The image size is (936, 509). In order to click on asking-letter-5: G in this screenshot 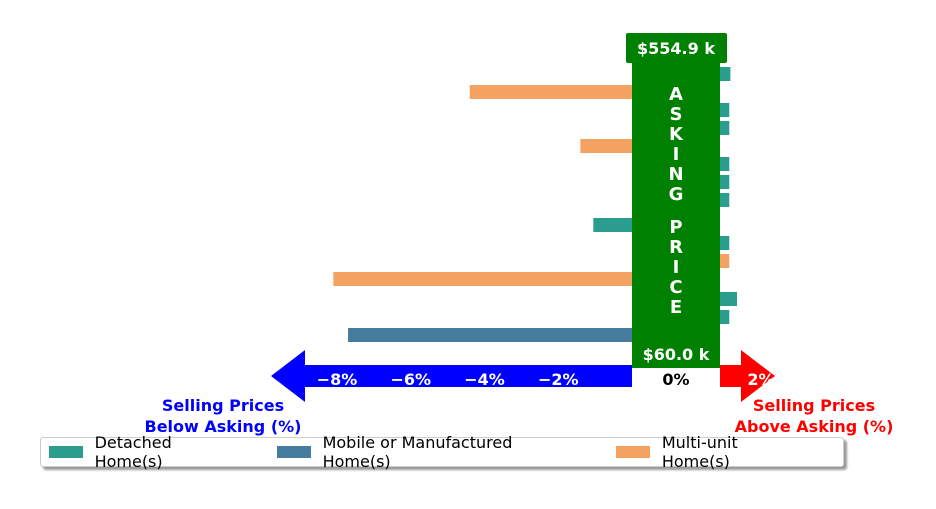, I will do `click(676, 194)`.